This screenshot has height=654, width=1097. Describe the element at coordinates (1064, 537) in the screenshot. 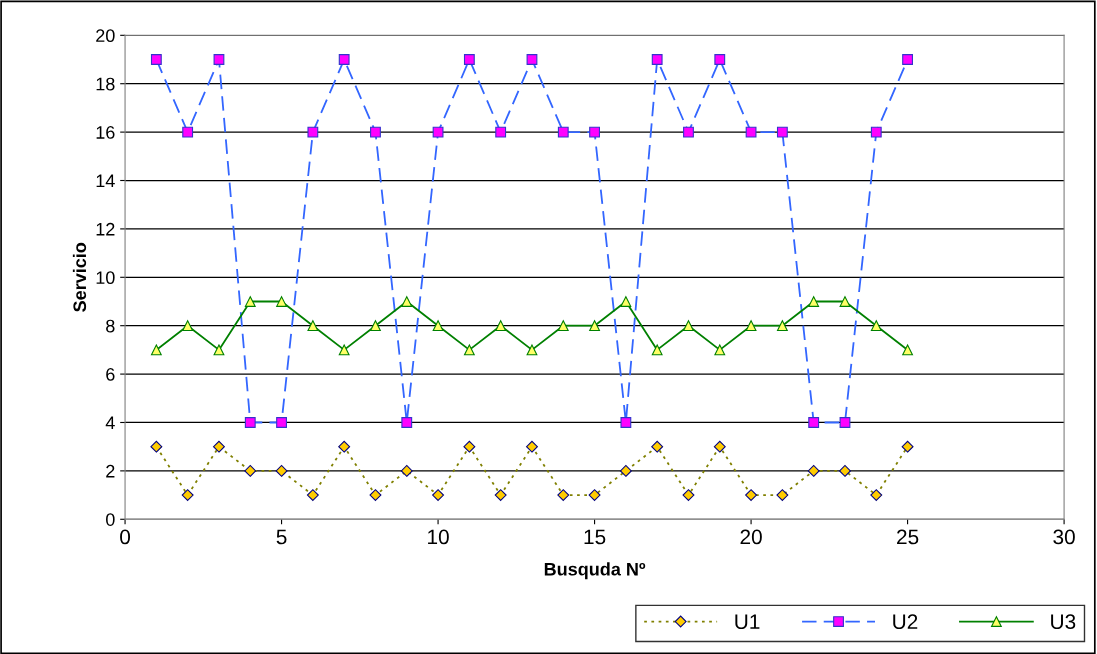

I see `x-tick-label: 30` at that location.